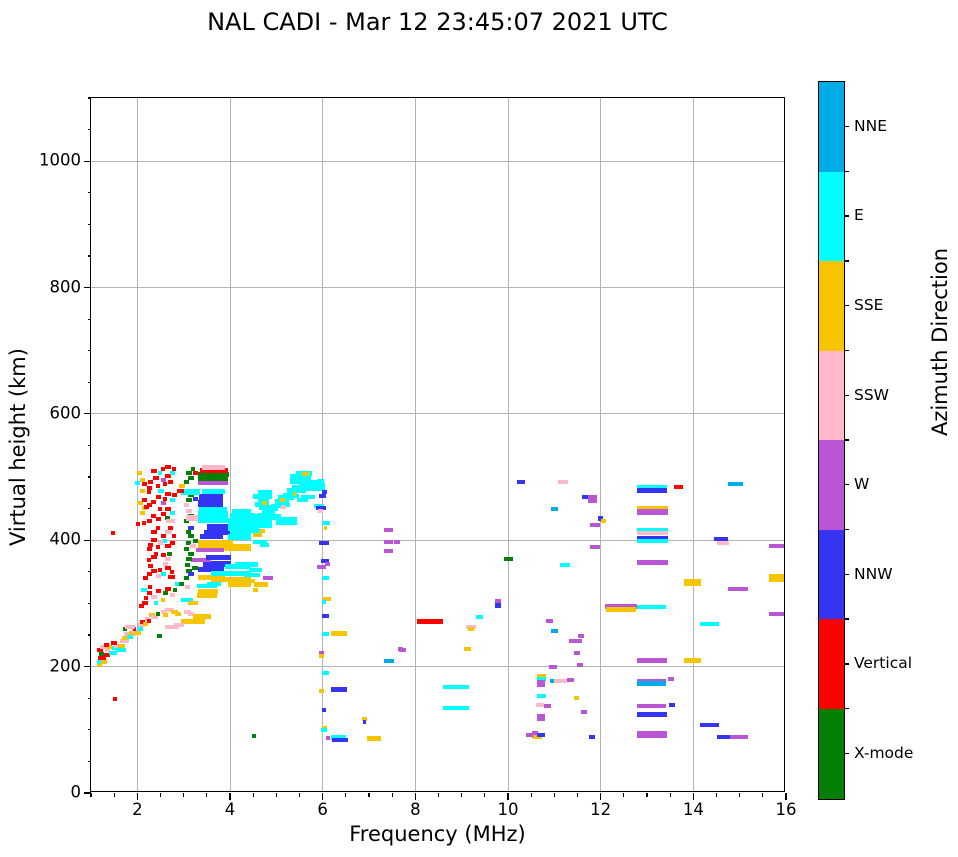 The image size is (958, 857). What do you see at coordinates (322, 809) in the screenshot?
I see `x-tick-label-6: 6` at bounding box center [322, 809].